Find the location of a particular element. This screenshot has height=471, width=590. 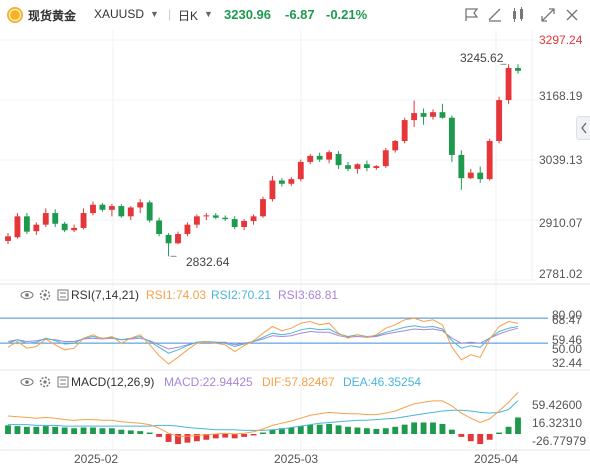

price-axis-label: 3168.19 is located at coordinates (561, 96).